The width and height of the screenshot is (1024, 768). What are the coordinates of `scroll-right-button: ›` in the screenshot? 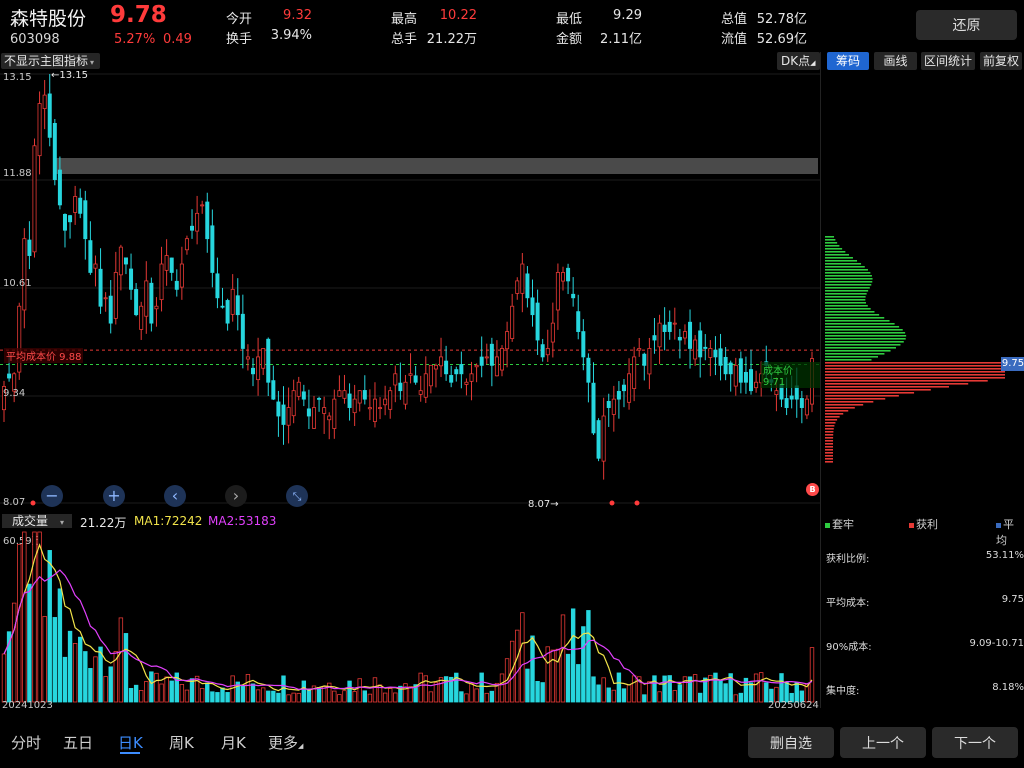 It's located at (236, 496).